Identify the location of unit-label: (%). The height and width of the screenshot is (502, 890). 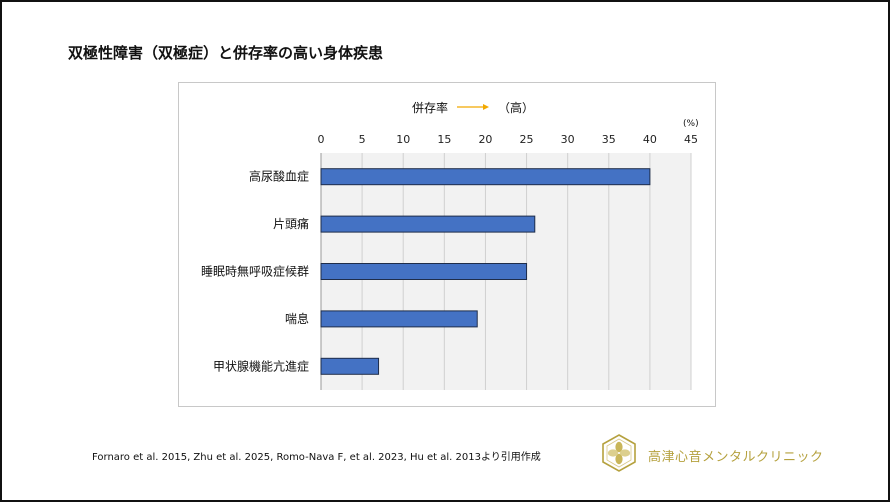
(691, 124).